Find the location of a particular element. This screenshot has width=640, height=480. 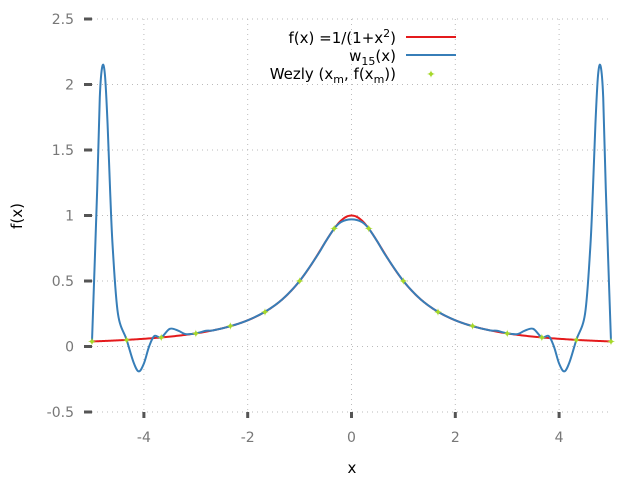

x-tick-label: -2 is located at coordinates (248, 438).